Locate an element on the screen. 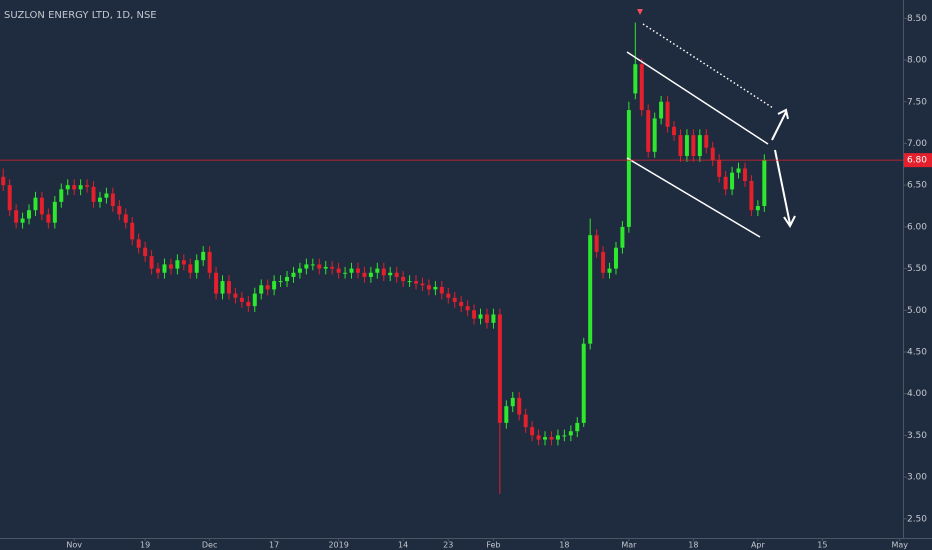 Image resolution: width=932 pixels, height=550 pixels. x-tick-label: 23 is located at coordinates (448, 545).